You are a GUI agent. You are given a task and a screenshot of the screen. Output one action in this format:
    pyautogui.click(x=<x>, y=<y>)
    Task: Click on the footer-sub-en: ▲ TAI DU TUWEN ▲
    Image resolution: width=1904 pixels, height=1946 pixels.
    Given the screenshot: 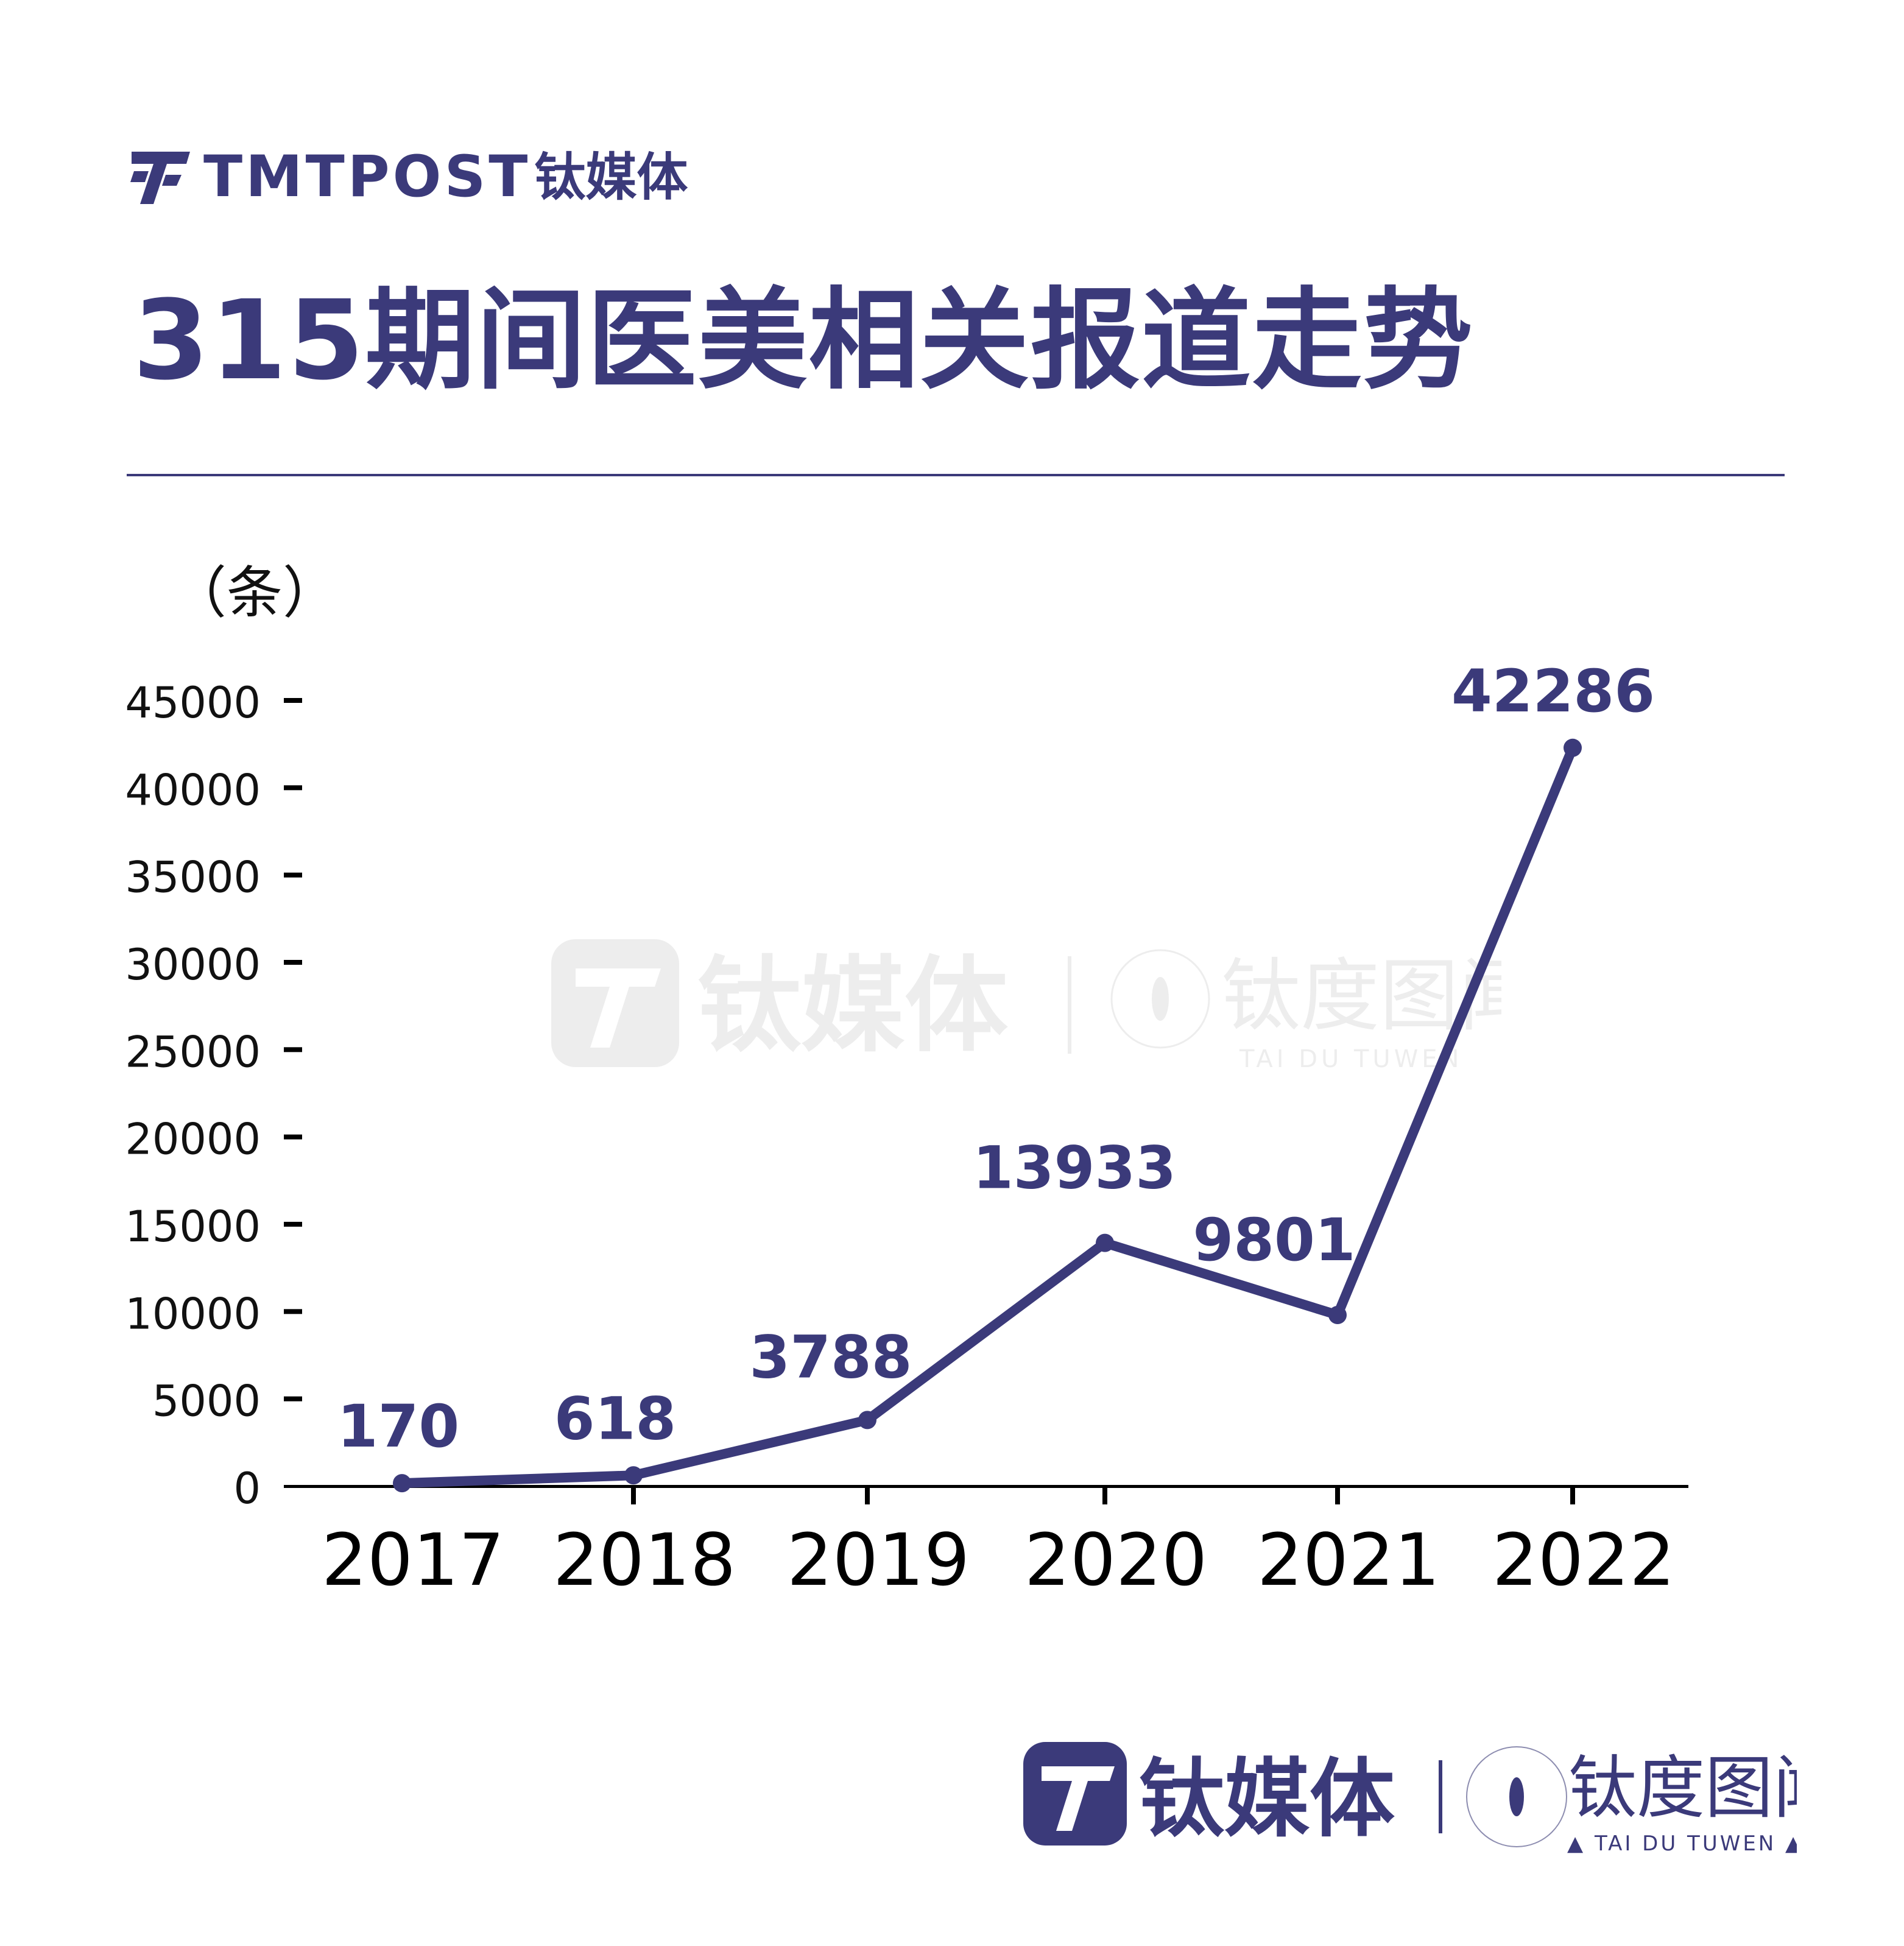 What is the action you would take?
    pyautogui.click(x=1682, y=1843)
    